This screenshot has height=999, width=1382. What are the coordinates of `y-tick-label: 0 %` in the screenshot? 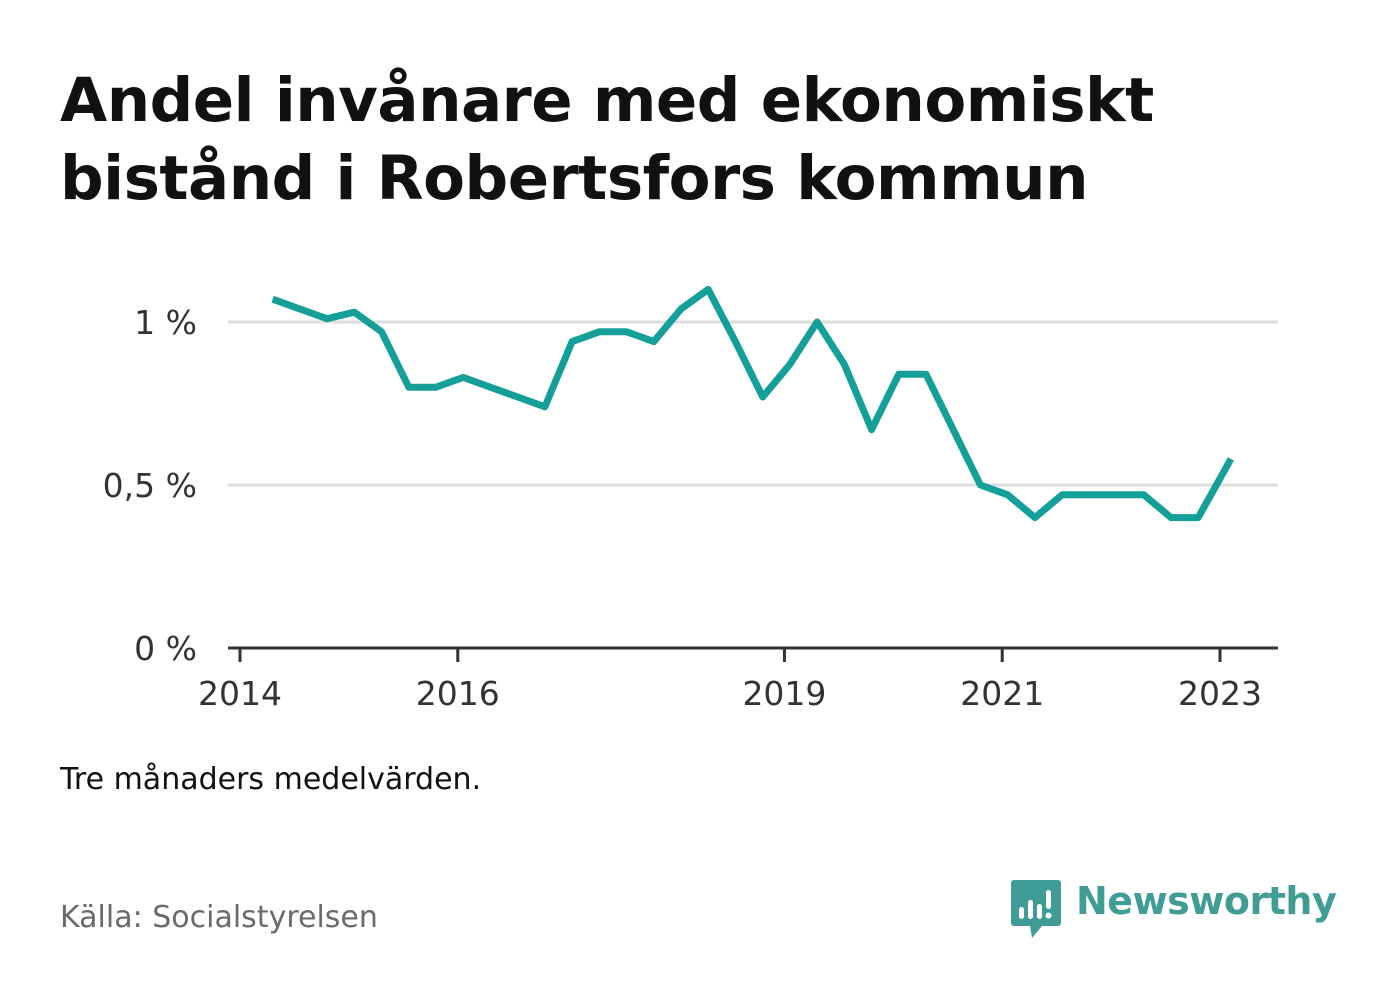 It's located at (165, 648).